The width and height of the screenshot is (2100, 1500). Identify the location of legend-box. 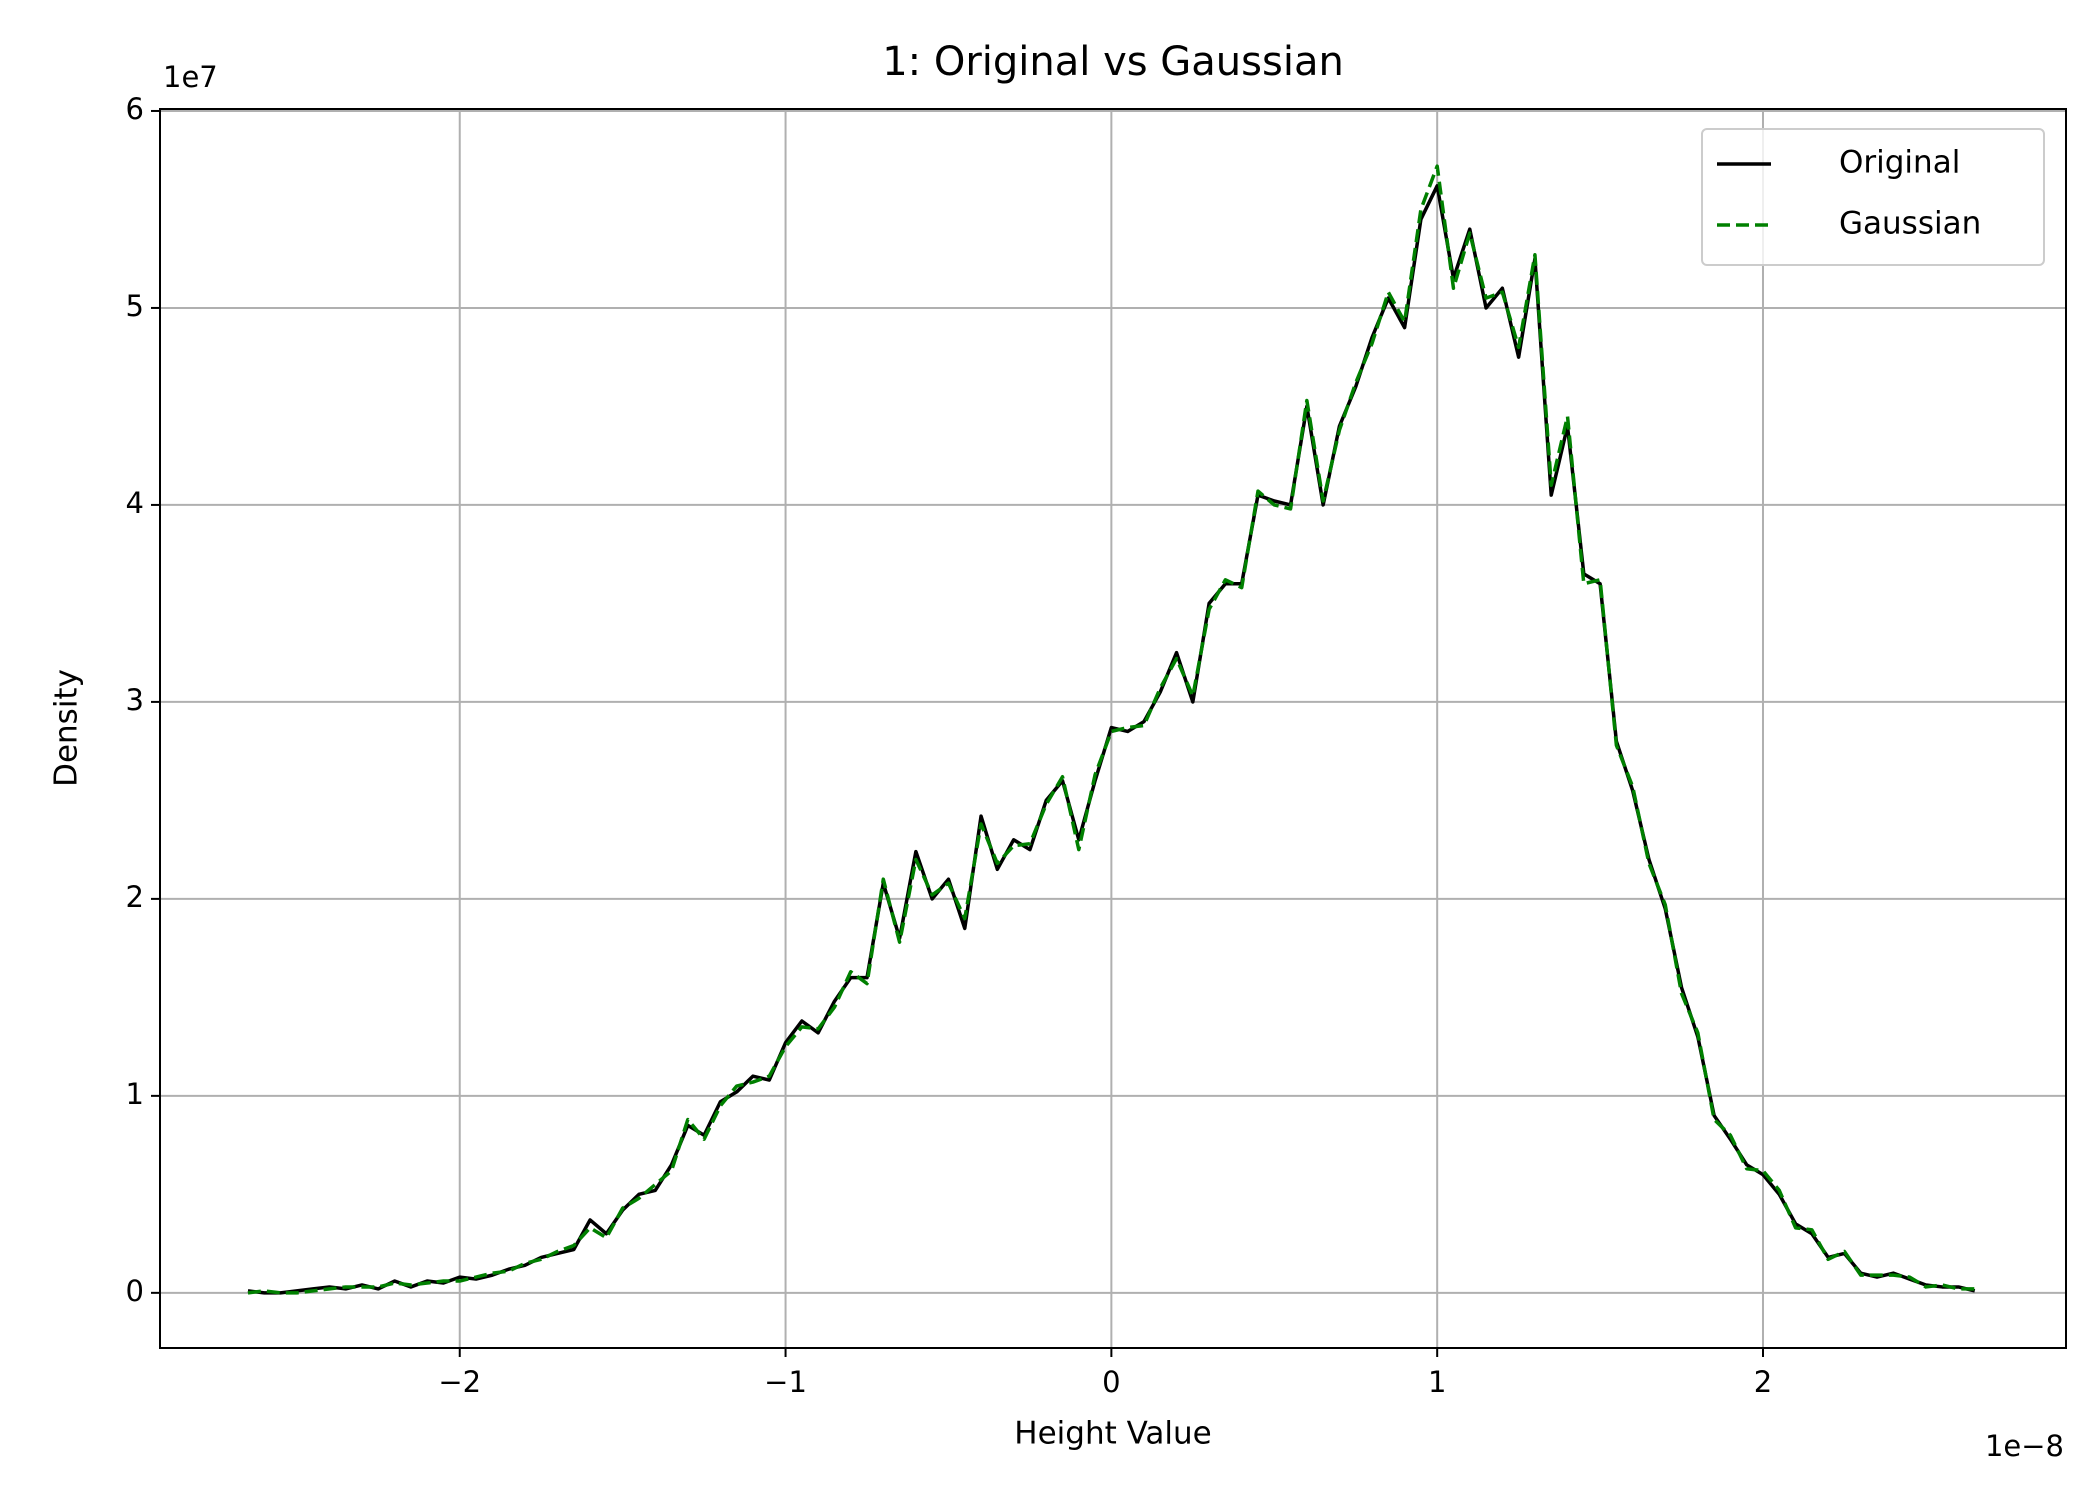
(1873, 197).